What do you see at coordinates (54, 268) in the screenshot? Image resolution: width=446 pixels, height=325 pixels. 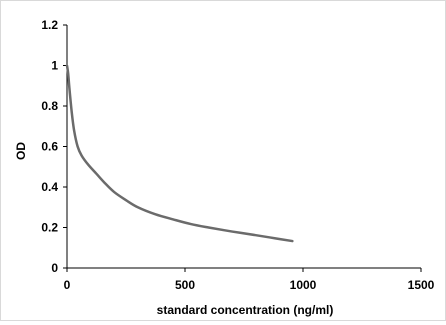 I see `y-tick-label: 0` at bounding box center [54, 268].